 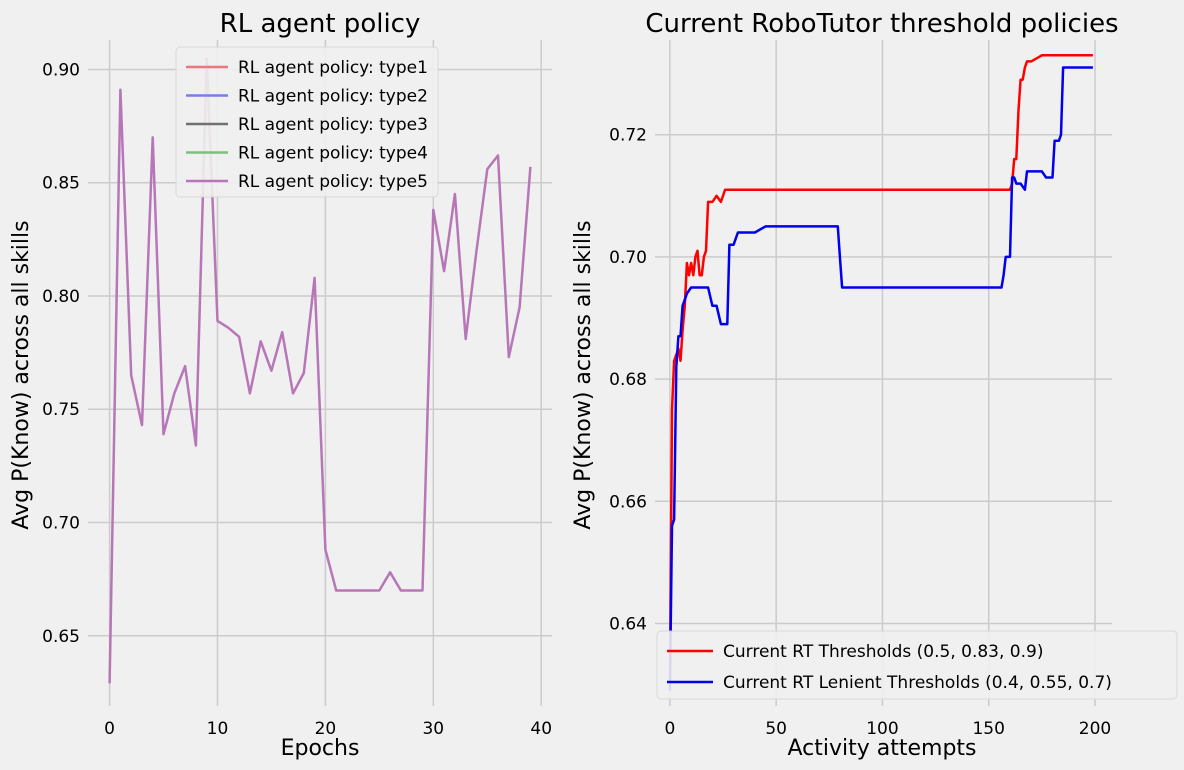 I want to click on y-tick-label: 0.66, so click(x=628, y=502).